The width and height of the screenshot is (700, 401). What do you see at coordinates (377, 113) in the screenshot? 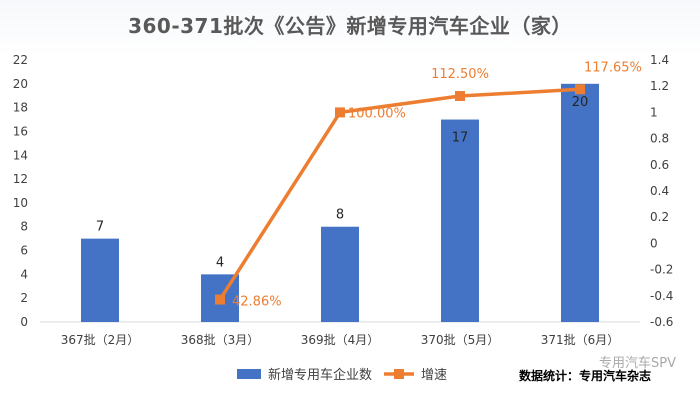
I see `line-data-label: 100.00%` at bounding box center [377, 113].